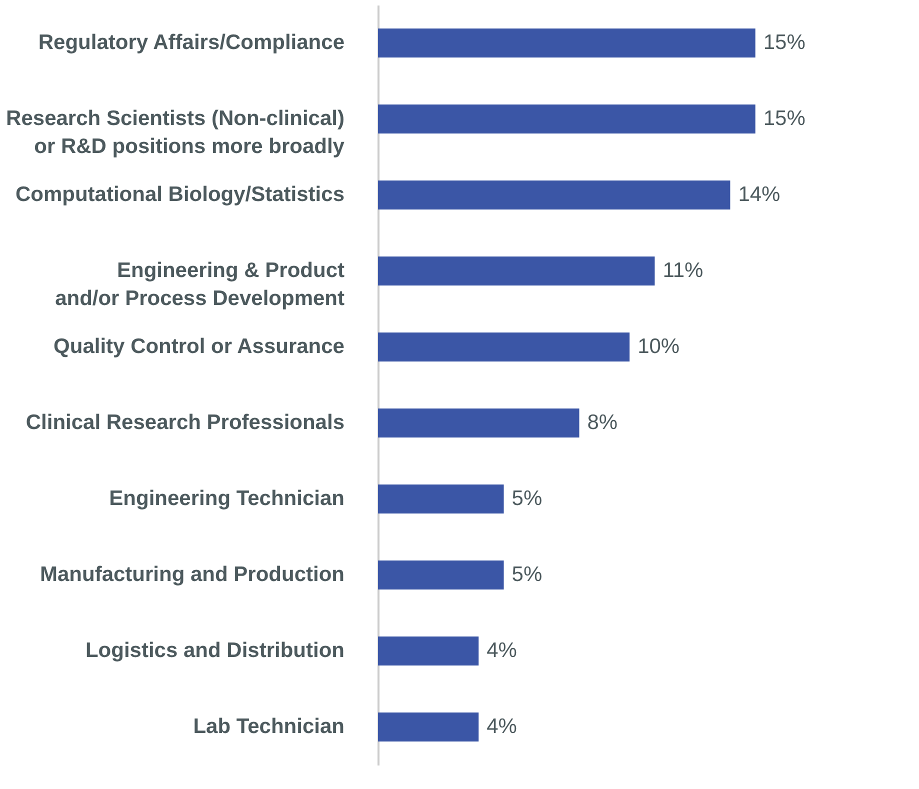 Image resolution: width=919 pixels, height=789 pixels. Describe the element at coordinates (214, 650) in the screenshot. I see `y-tick-label: Logistics and Distribution` at that location.